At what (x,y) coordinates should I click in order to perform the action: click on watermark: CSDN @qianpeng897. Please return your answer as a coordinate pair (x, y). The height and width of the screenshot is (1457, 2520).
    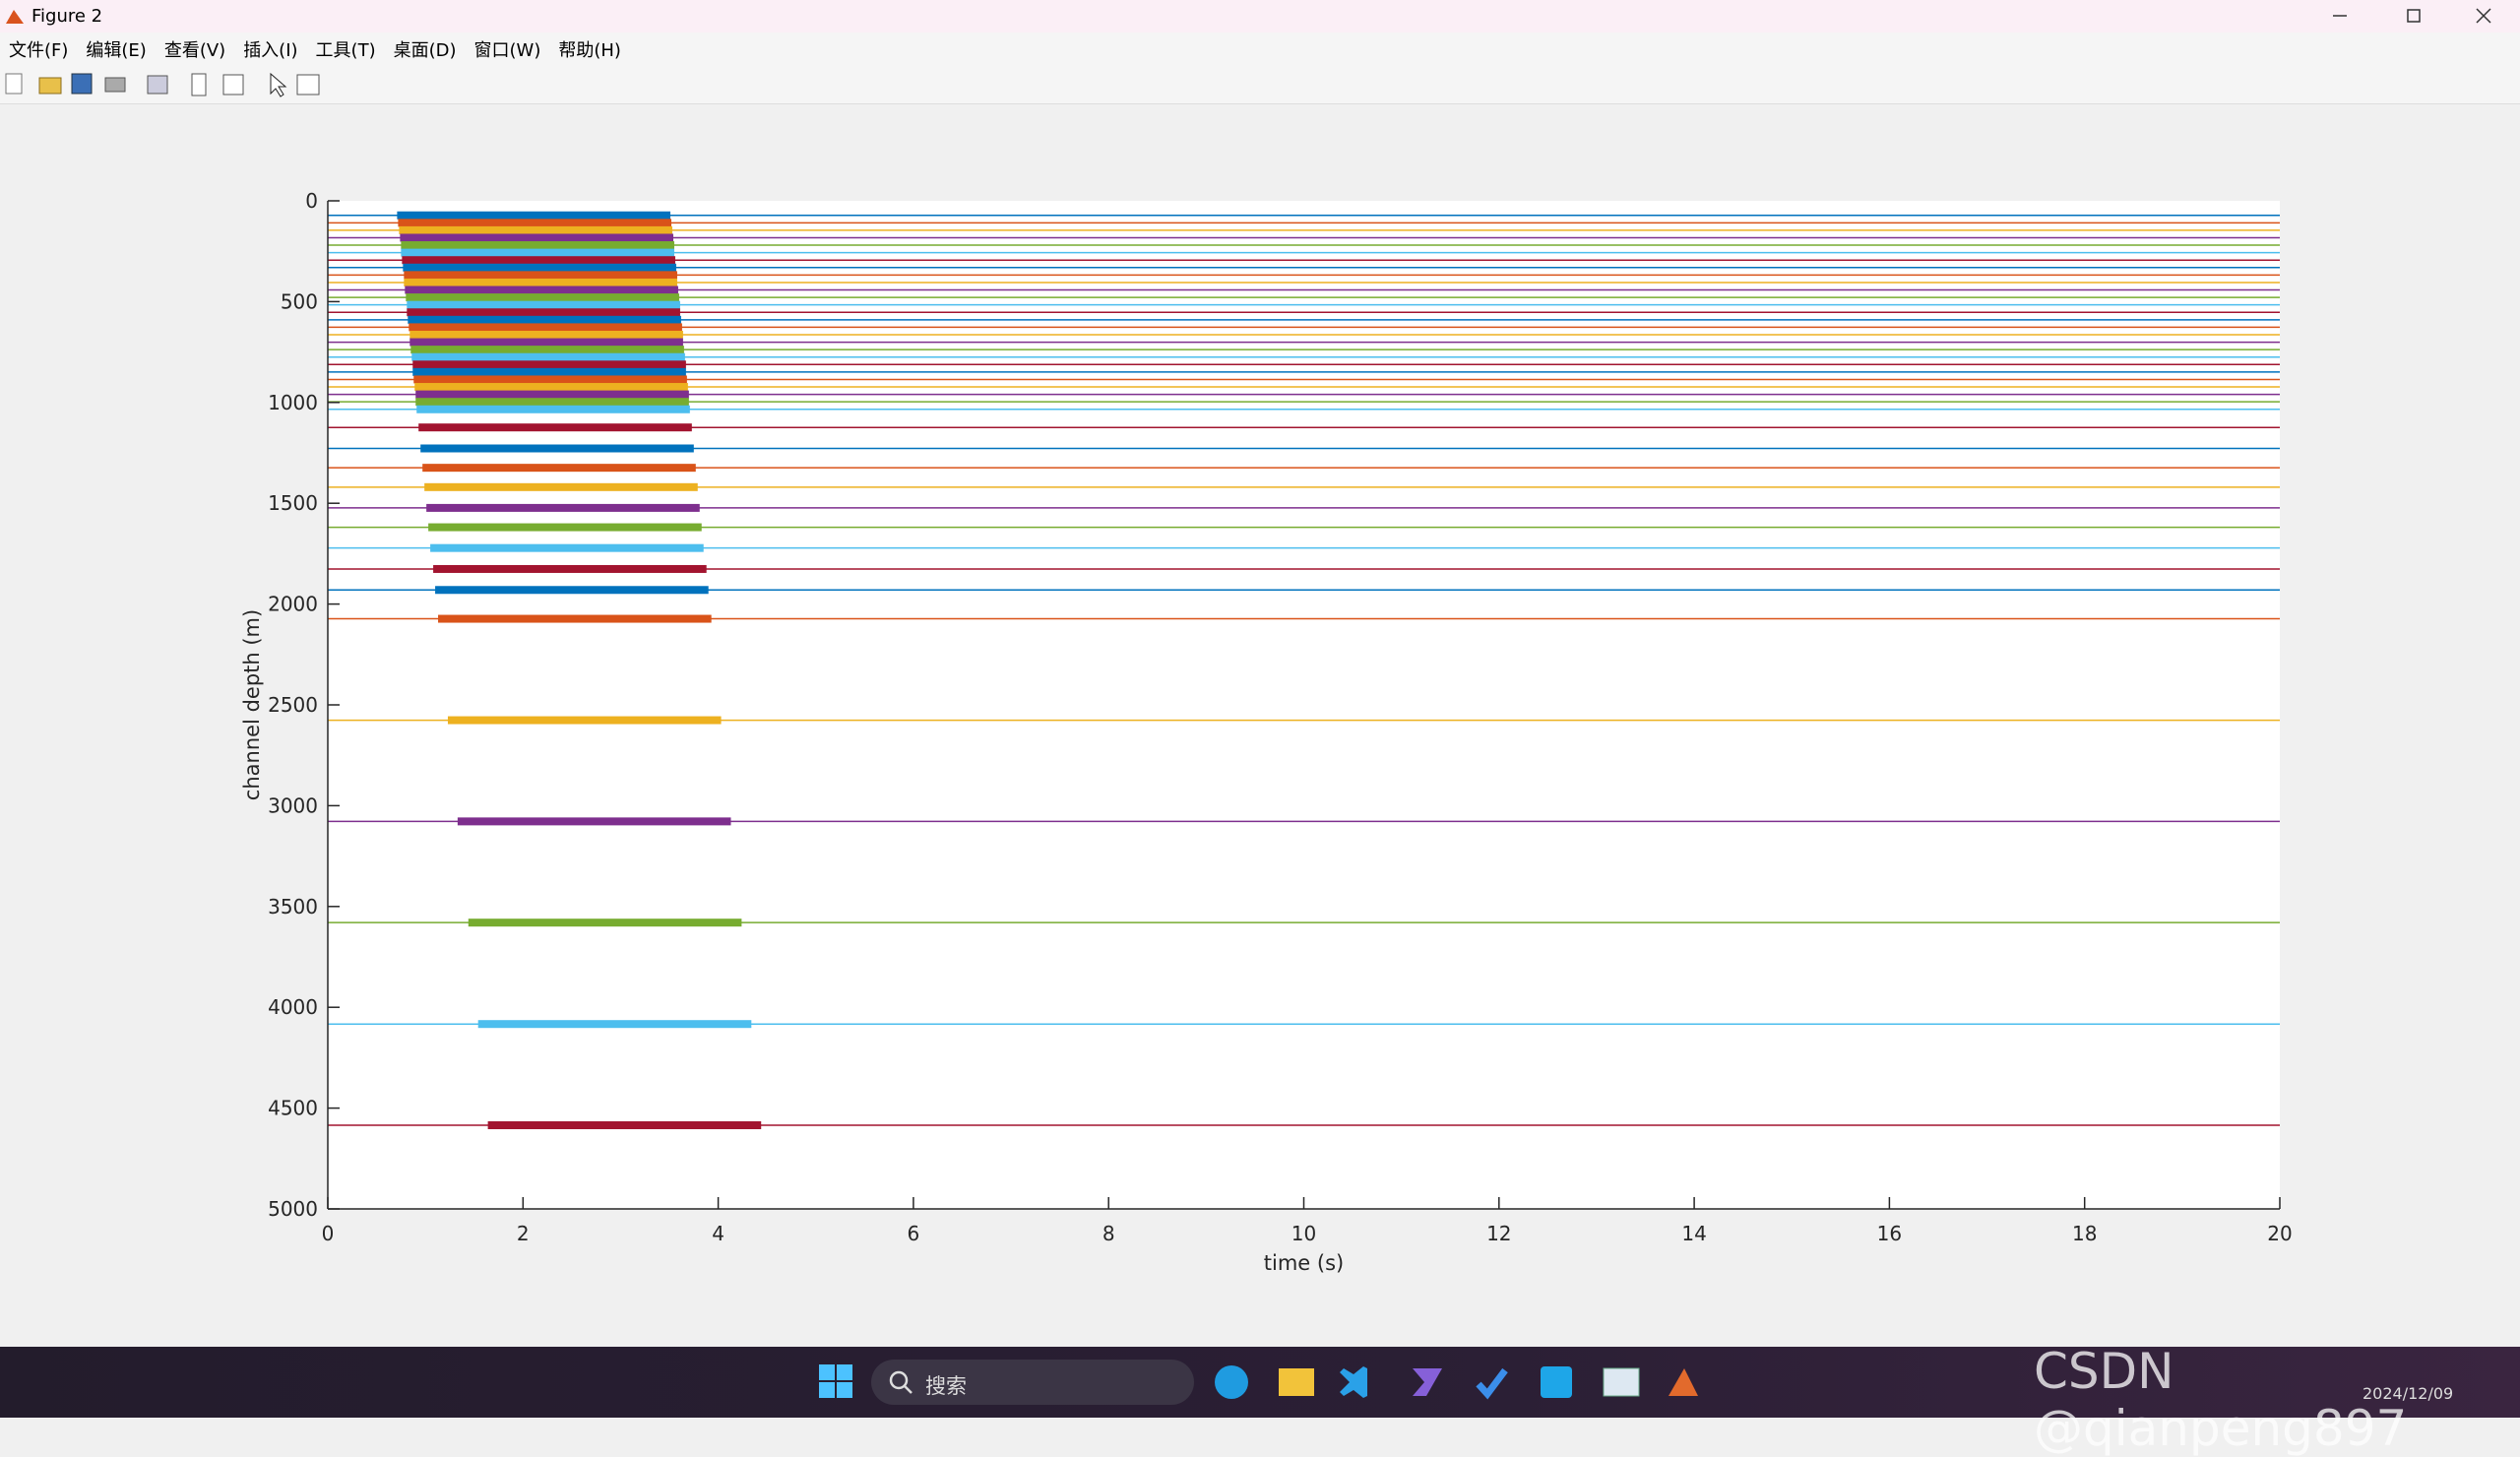
    Looking at the image, I should click on (2221, 1400).